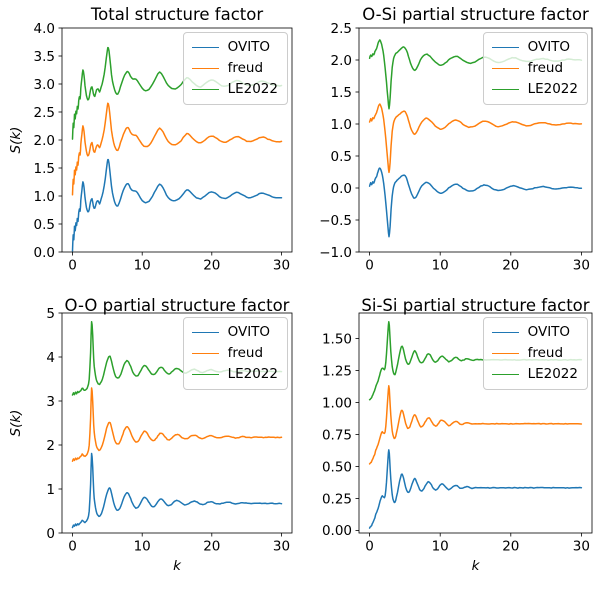  What do you see at coordinates (50, 314) in the screenshot?
I see `y-tick-label: 5` at bounding box center [50, 314].